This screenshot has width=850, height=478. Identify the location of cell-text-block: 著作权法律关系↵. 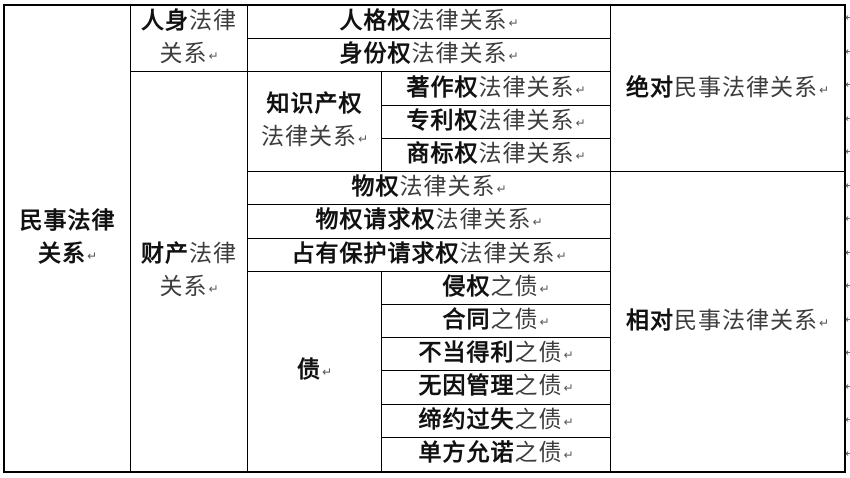
(496, 88).